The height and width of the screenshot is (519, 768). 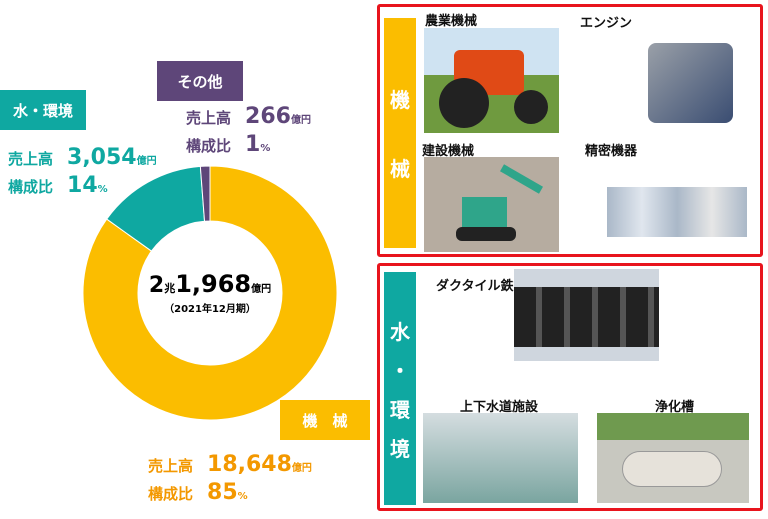 I want to click on other-ratio: 構成比 1%, so click(x=228, y=144).